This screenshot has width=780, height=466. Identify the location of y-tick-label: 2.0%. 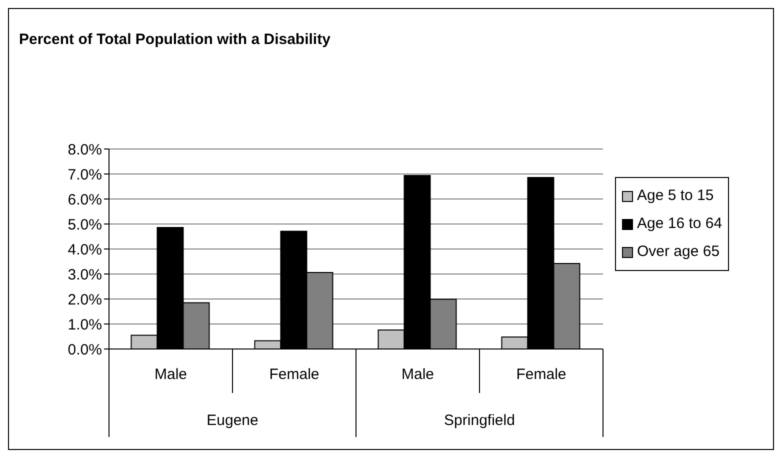
(85, 299).